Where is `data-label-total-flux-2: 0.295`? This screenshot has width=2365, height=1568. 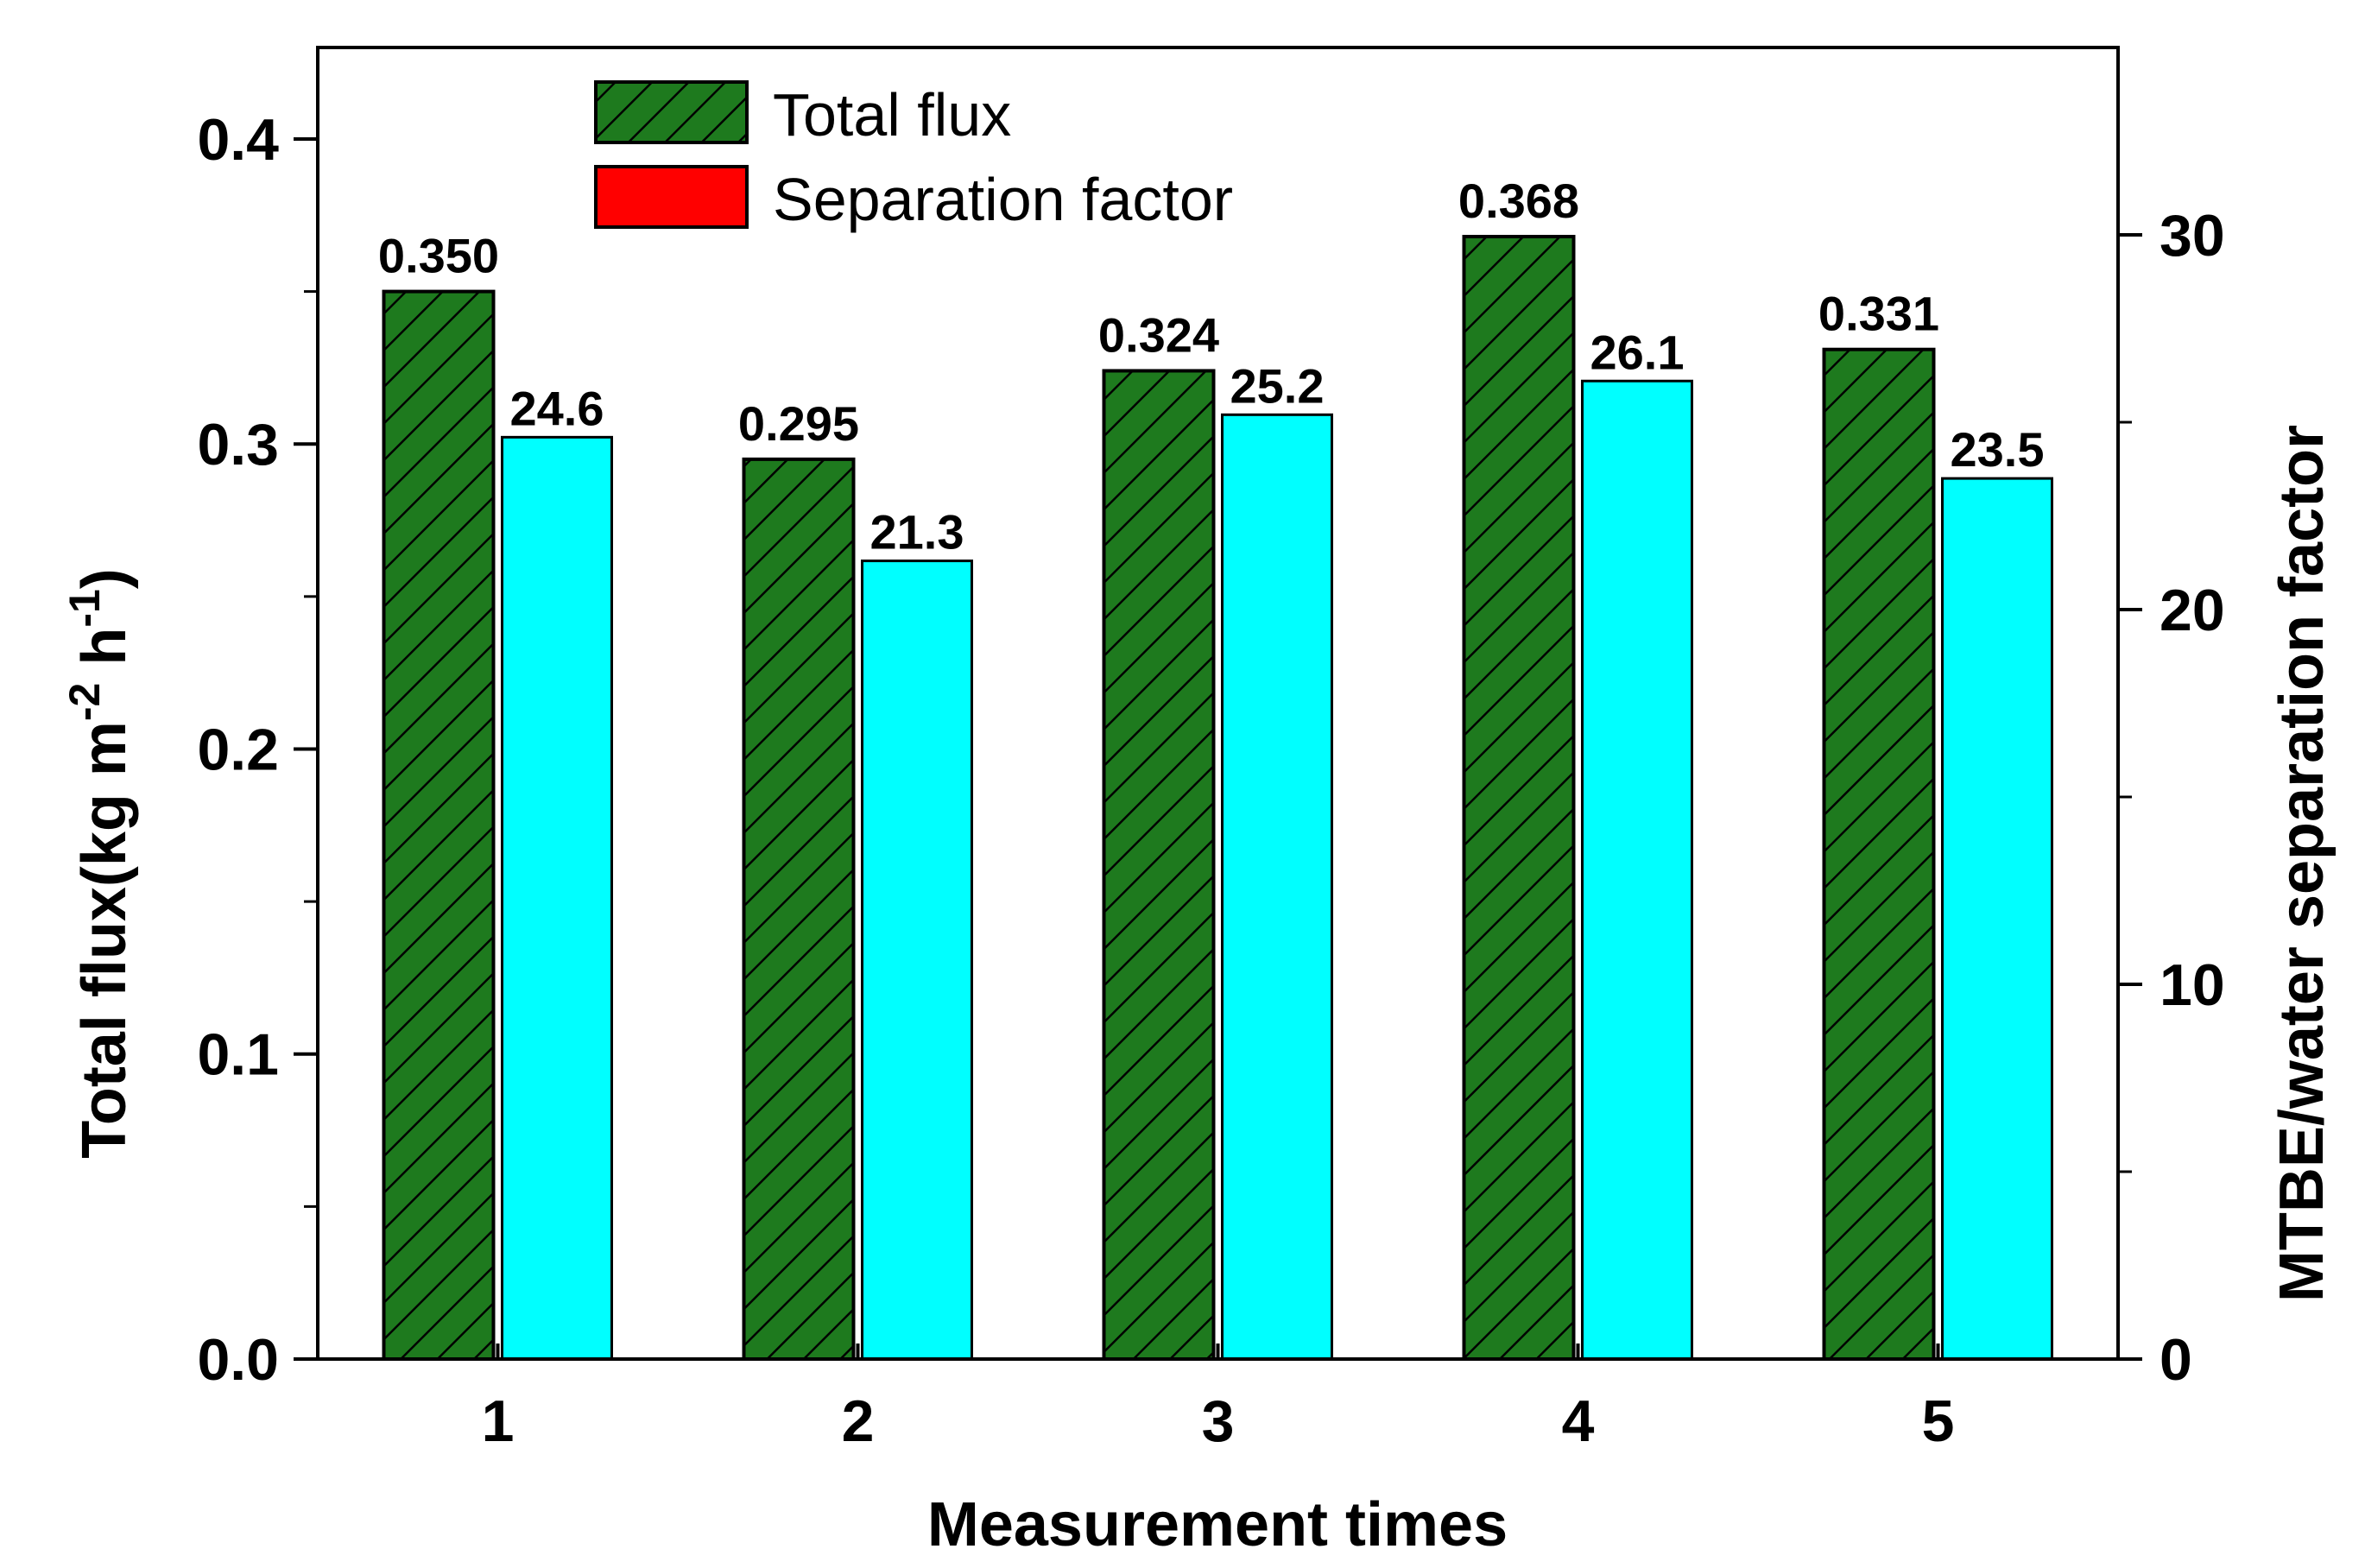 data-label-total-flux-2: 0.295 is located at coordinates (798, 423).